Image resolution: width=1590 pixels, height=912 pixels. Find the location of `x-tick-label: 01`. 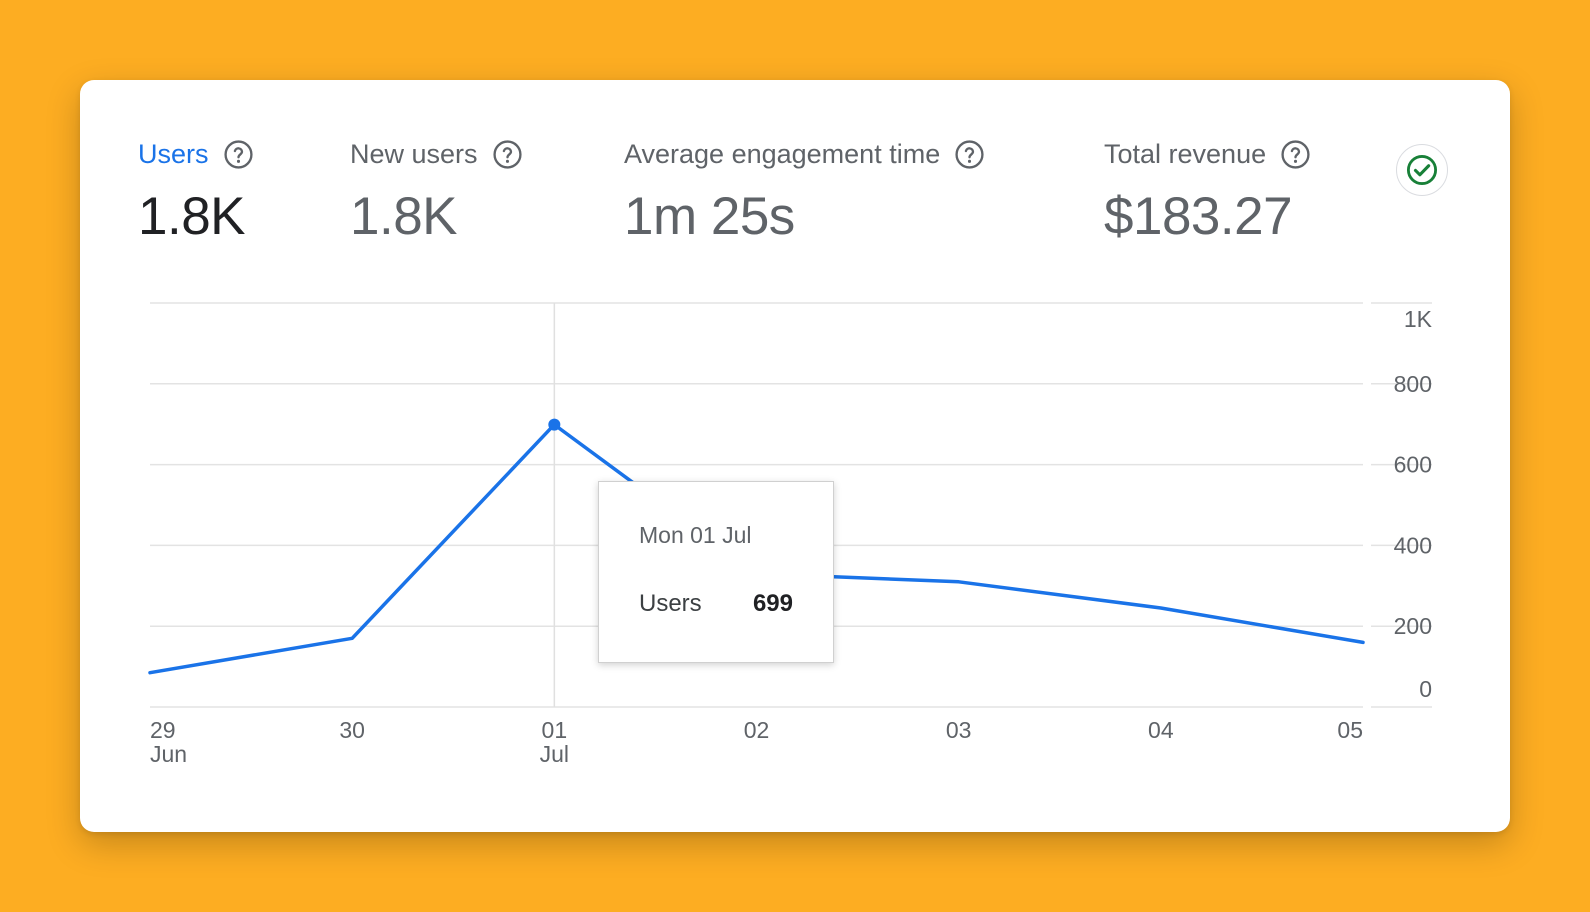

x-tick-label: 01 is located at coordinates (555, 730).